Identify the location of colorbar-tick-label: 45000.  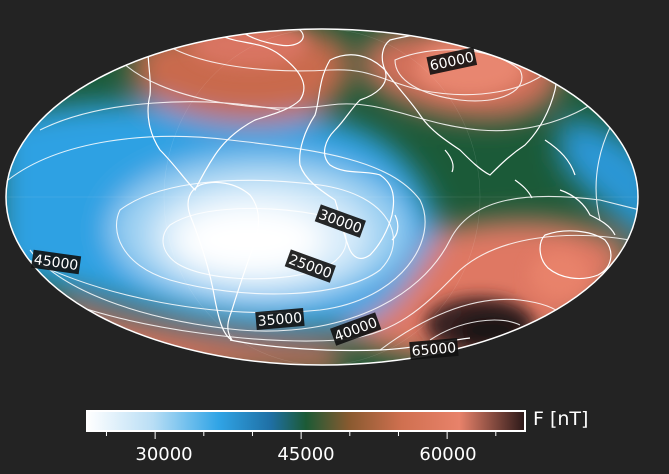
(306, 454).